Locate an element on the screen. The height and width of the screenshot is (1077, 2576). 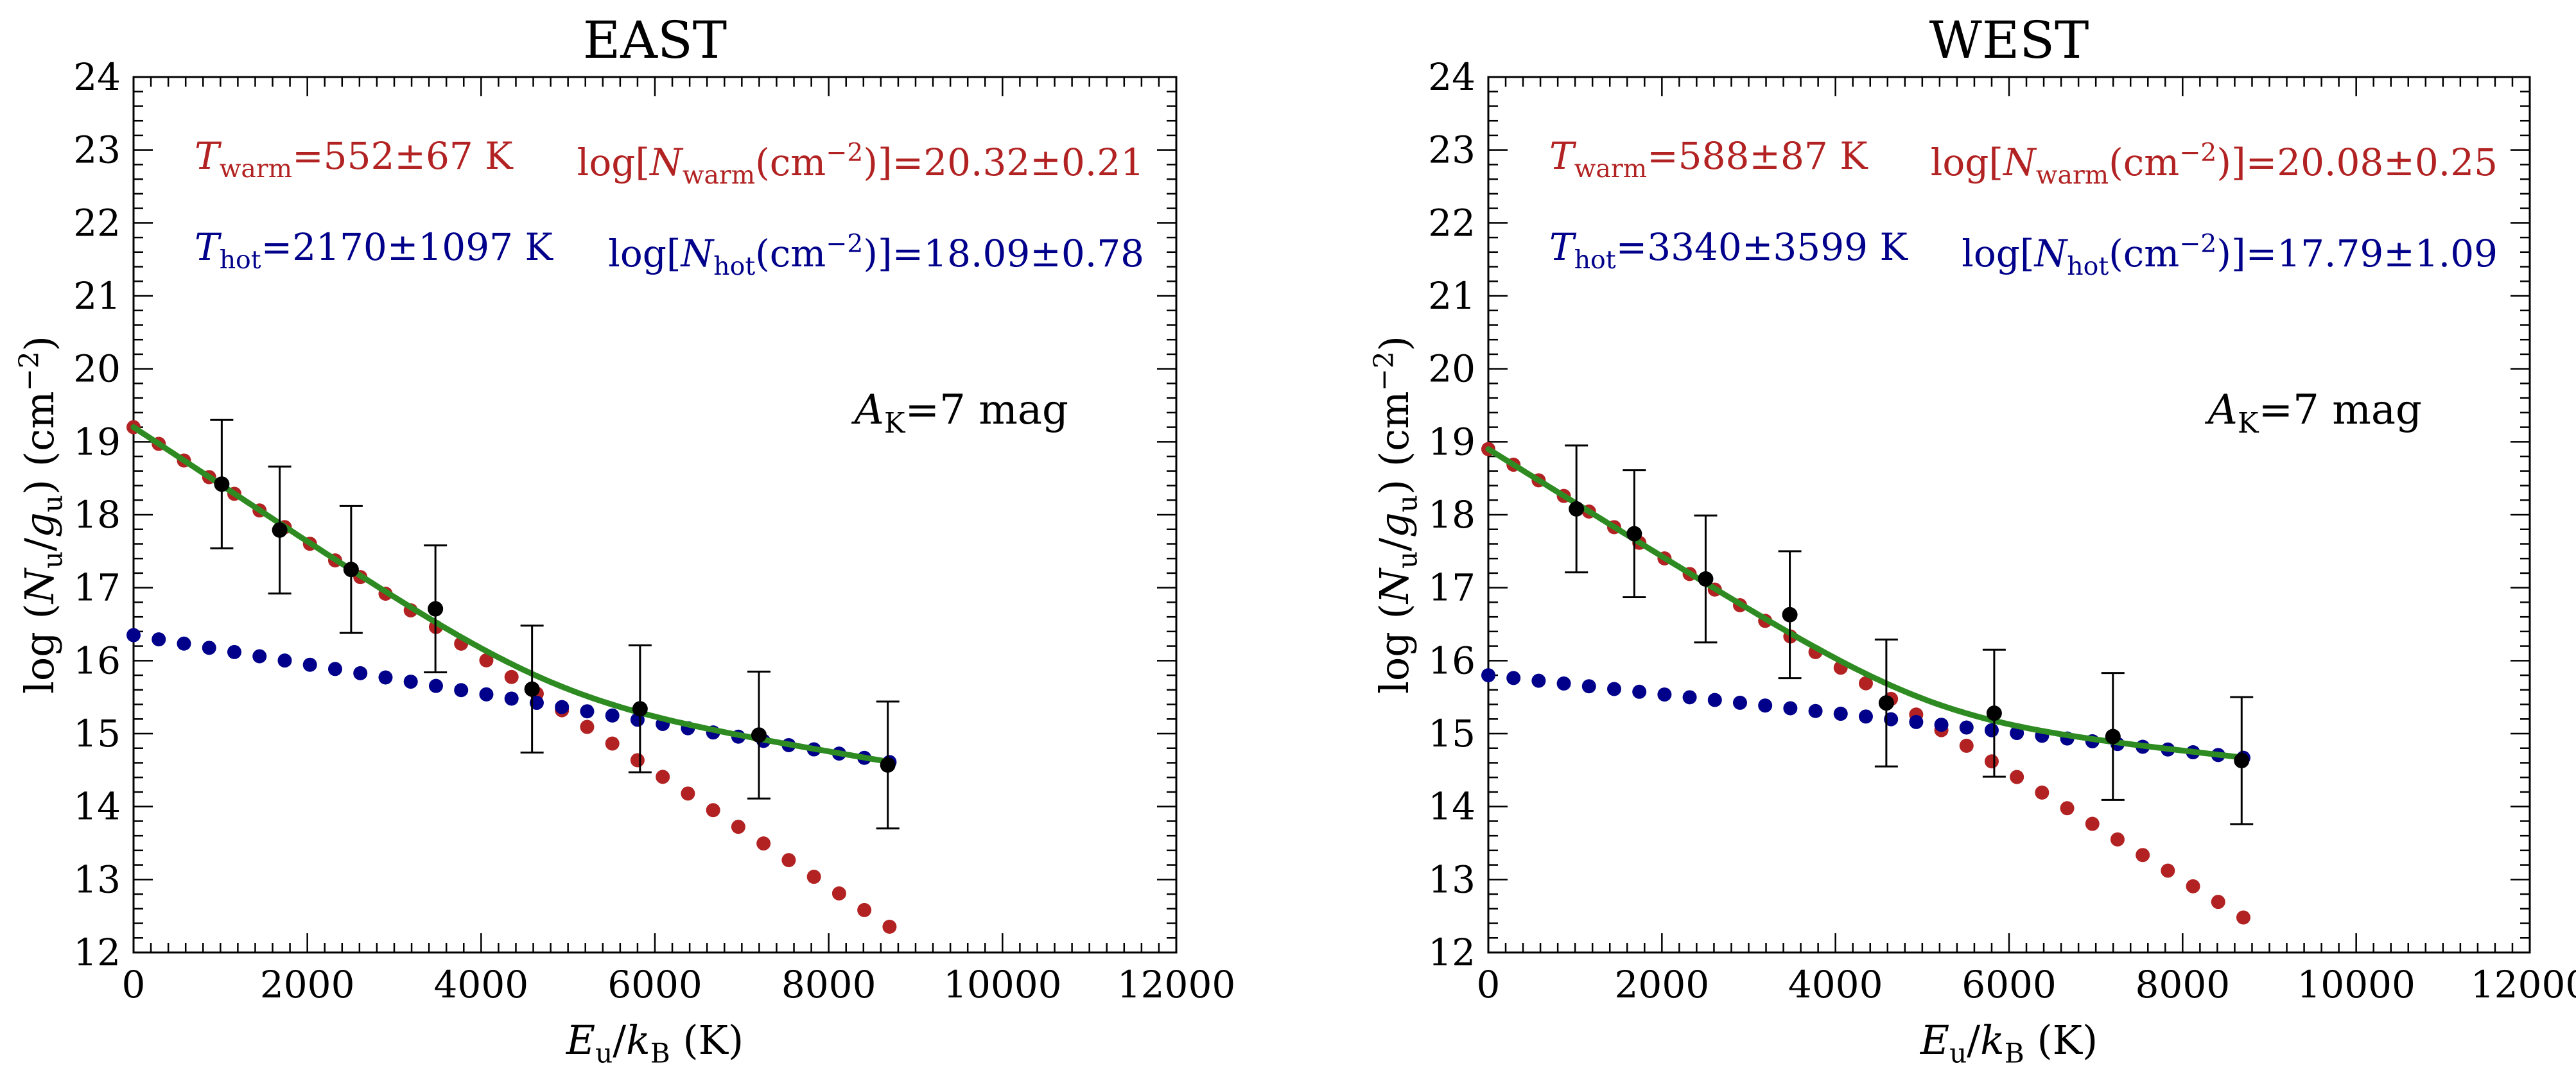
x-tick-label: 4000 is located at coordinates (1835, 984).